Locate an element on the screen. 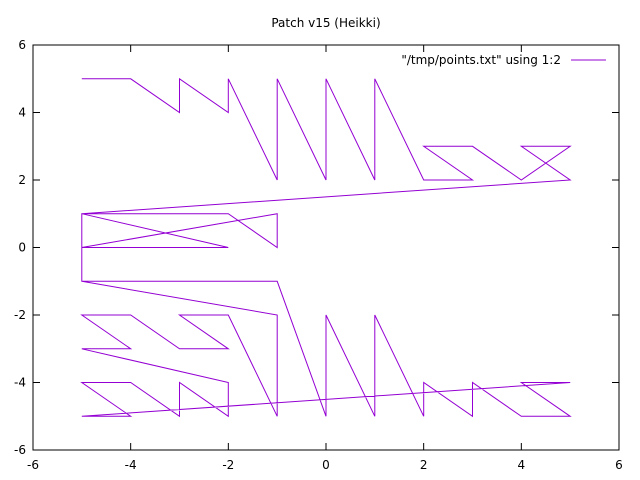 This screenshot has width=640, height=480. legend: "/tmp/points.txt" using 1:2 is located at coordinates (503, 60).